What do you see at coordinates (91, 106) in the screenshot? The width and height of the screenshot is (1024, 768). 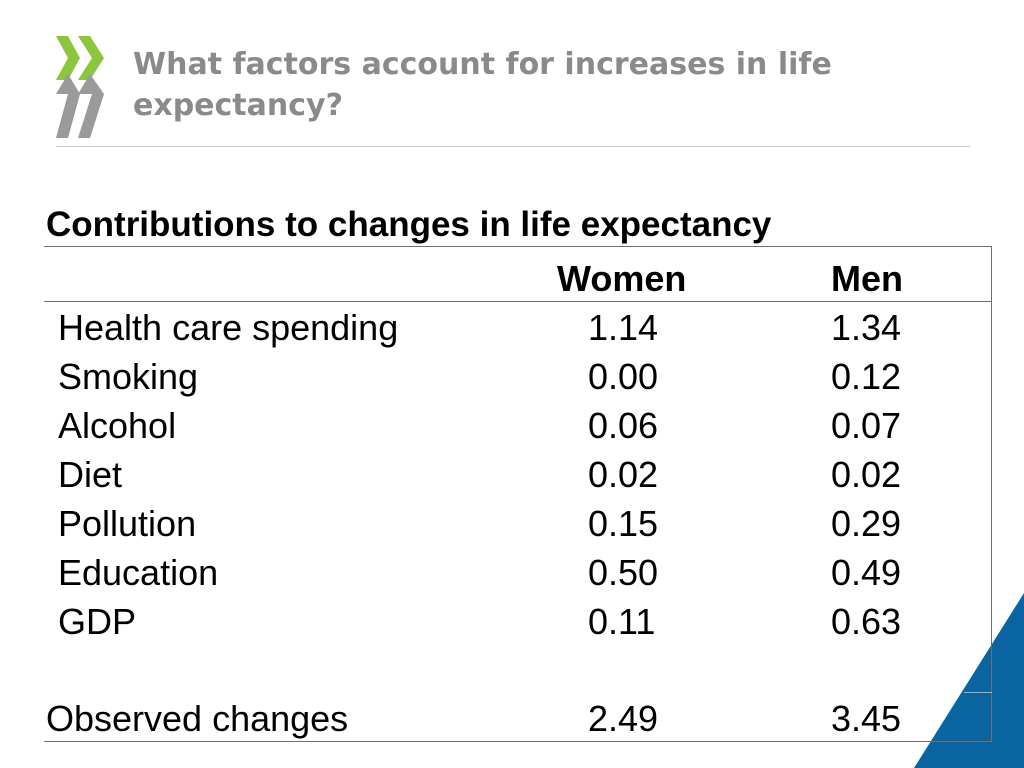 I see `logo-grey-chevron-right` at bounding box center [91, 106].